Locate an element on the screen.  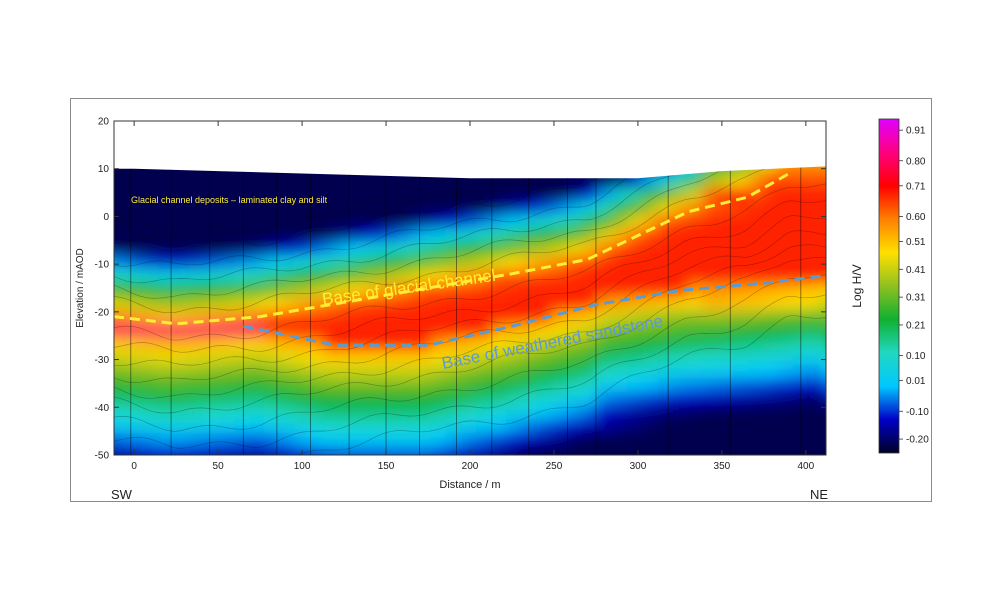
weathered-sandstone-boundary is located at coordinates (532, 310).